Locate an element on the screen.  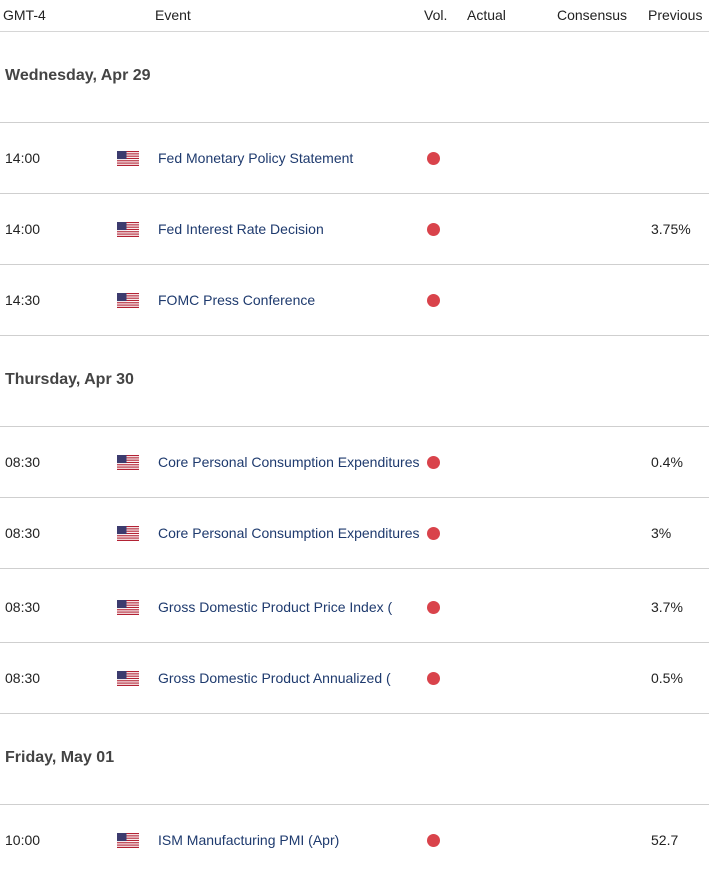
event-link: Gross Domestic Product Annualized ( is located at coordinates (274, 678).